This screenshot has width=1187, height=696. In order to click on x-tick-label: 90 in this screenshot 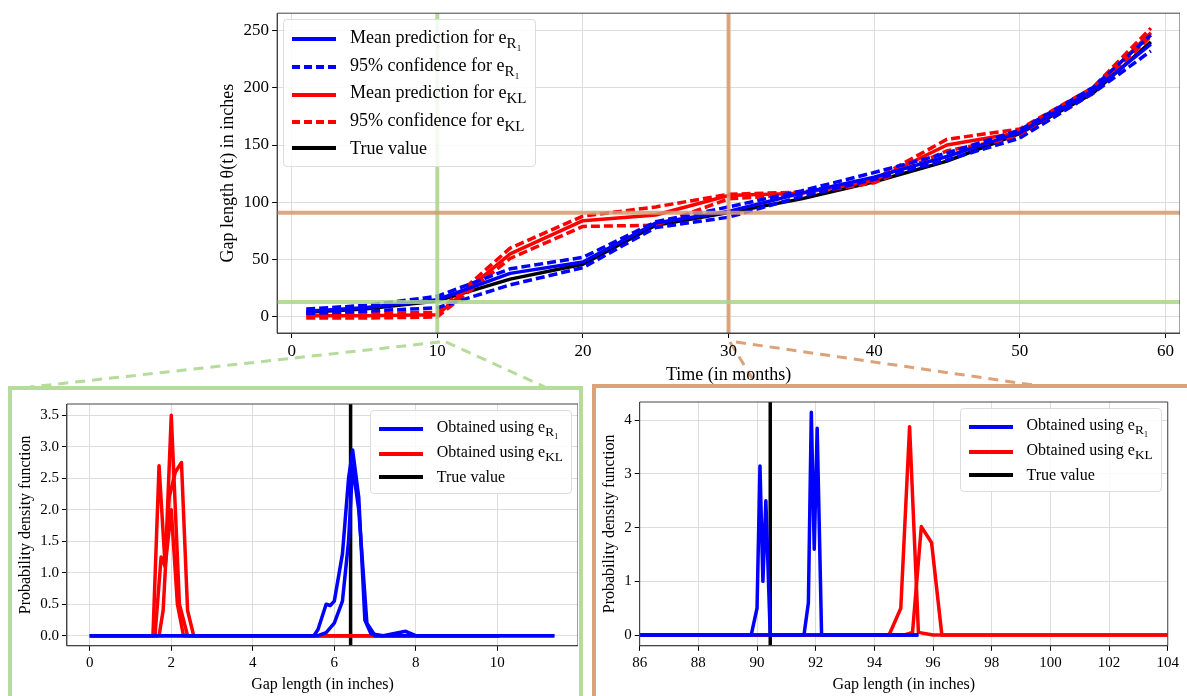, I will do `click(757, 661)`.